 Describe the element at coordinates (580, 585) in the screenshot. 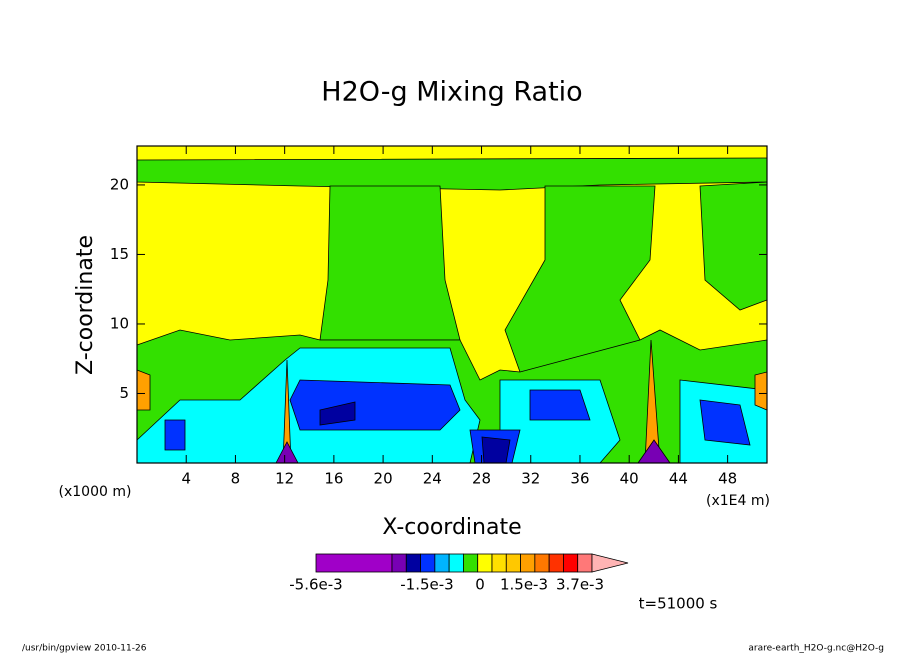

I see `colorbar-tick-label: 3.7e-3` at that location.